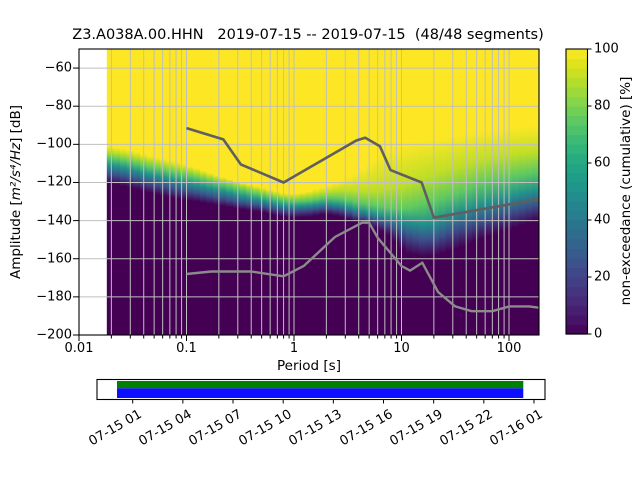  I want to click on y-tick-label: −160, so click(54, 259).